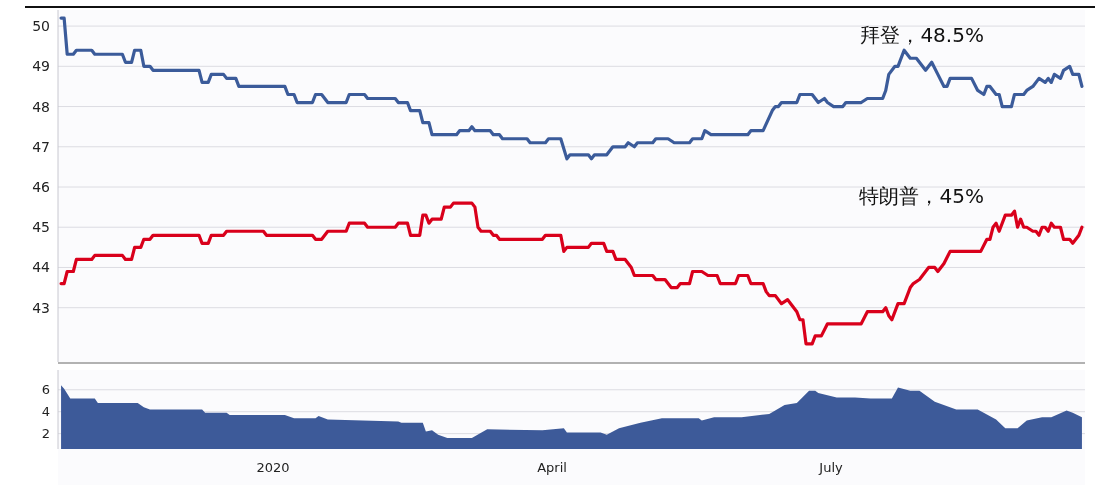 The image size is (1110, 493). I want to click on y-tick-label: 44, so click(41, 267).